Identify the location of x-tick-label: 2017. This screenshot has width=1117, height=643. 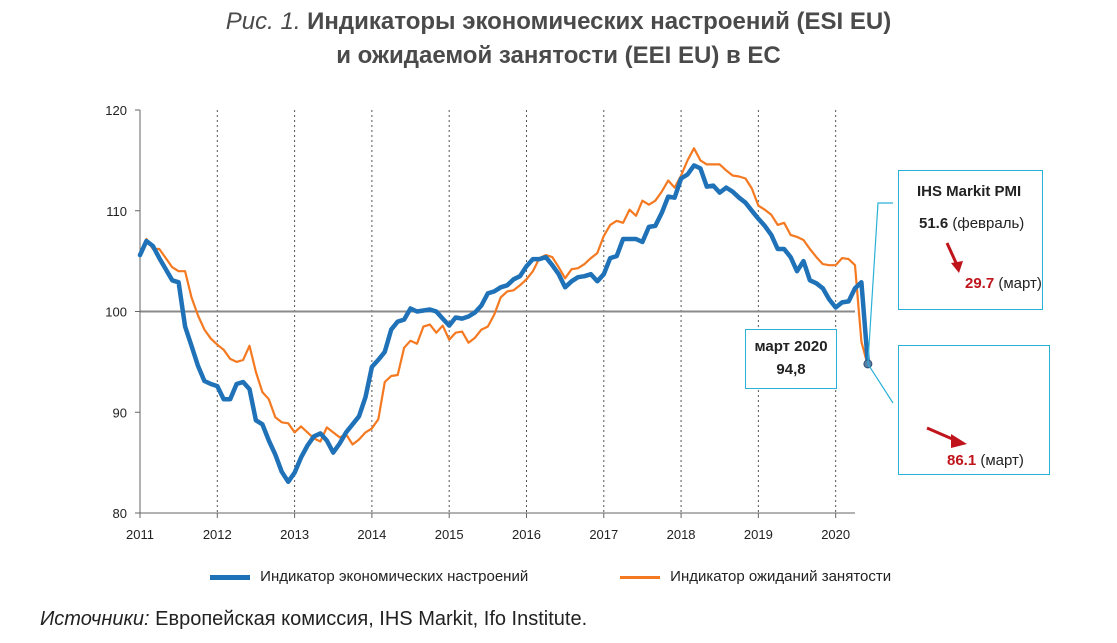
(603, 534).